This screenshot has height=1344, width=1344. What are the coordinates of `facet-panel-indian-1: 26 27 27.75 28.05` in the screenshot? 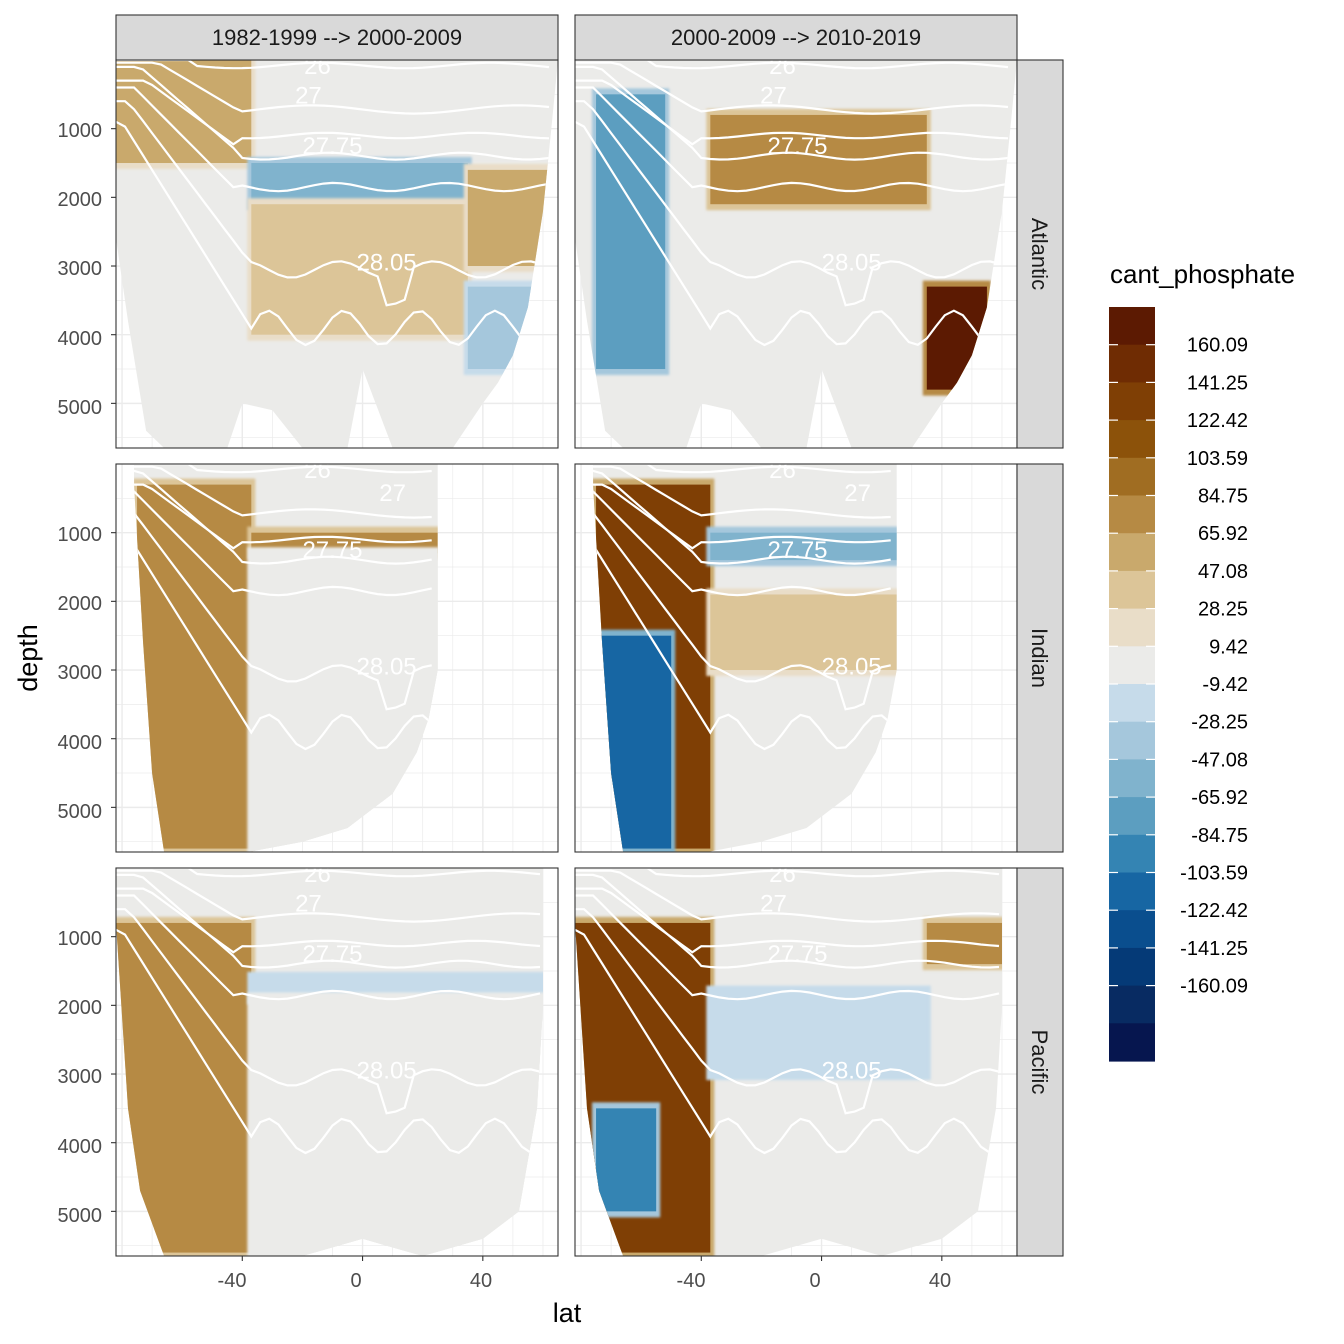 It's located at (335, 655).